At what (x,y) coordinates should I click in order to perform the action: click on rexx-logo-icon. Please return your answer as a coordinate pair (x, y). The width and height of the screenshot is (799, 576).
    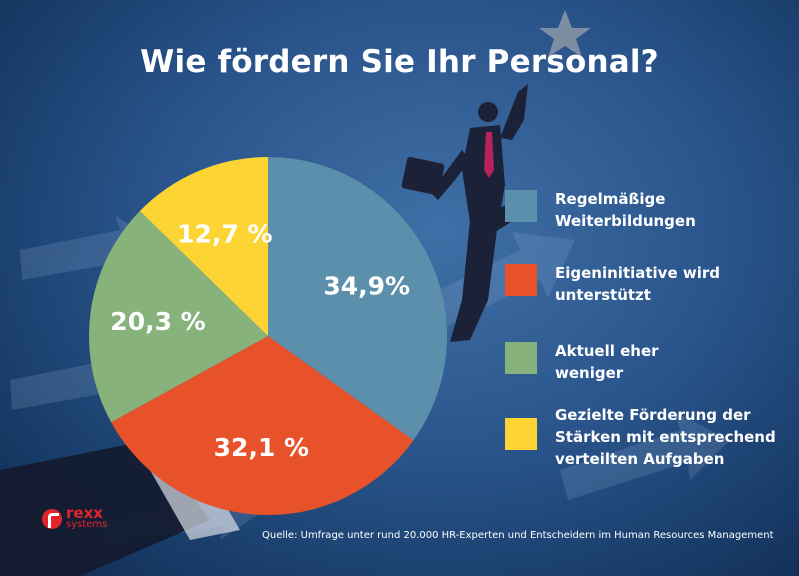
    Looking at the image, I should click on (52, 519).